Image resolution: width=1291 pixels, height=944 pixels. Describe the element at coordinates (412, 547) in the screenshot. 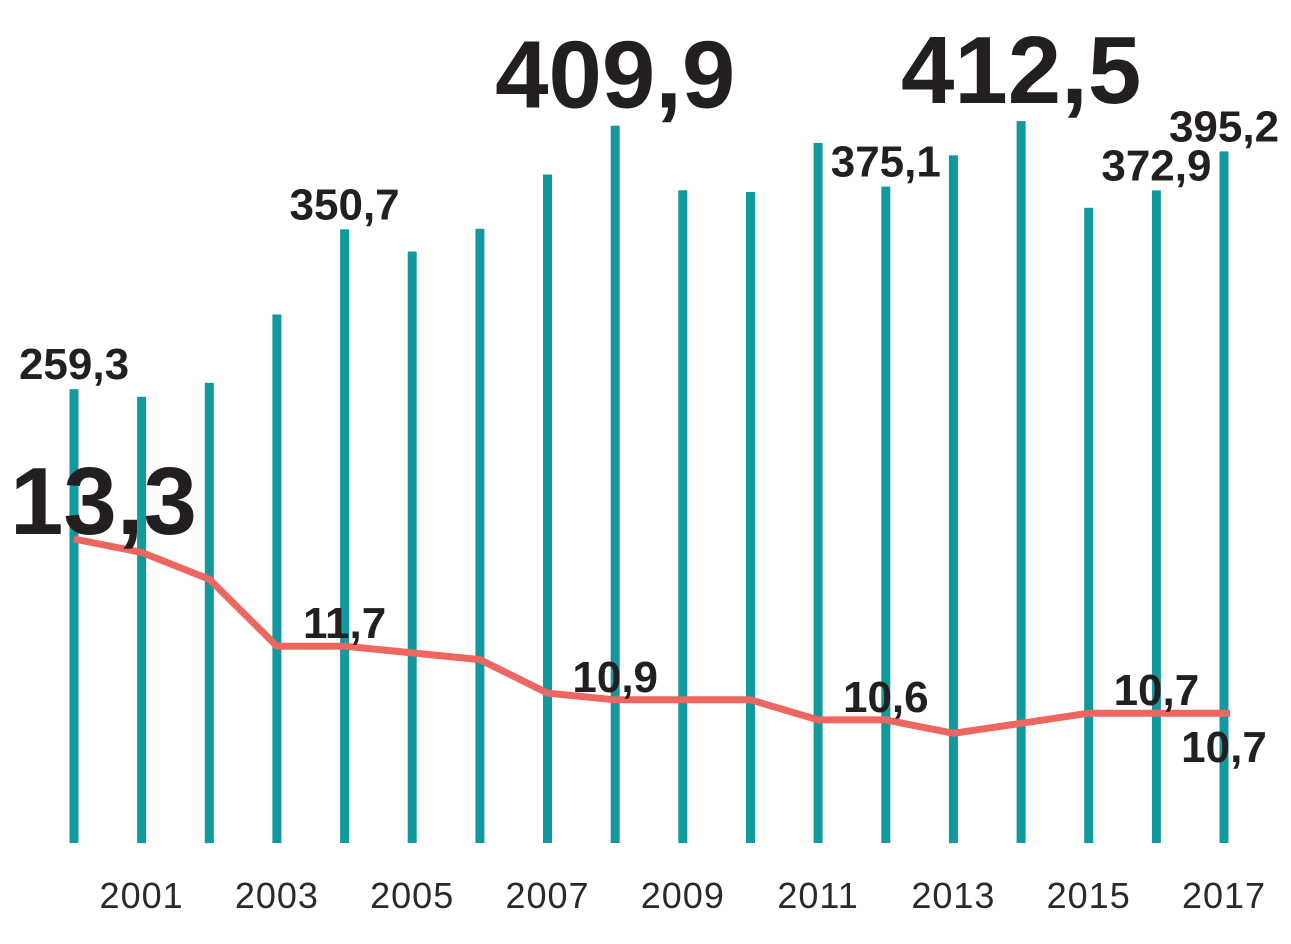

I see `bar-2005` at that location.